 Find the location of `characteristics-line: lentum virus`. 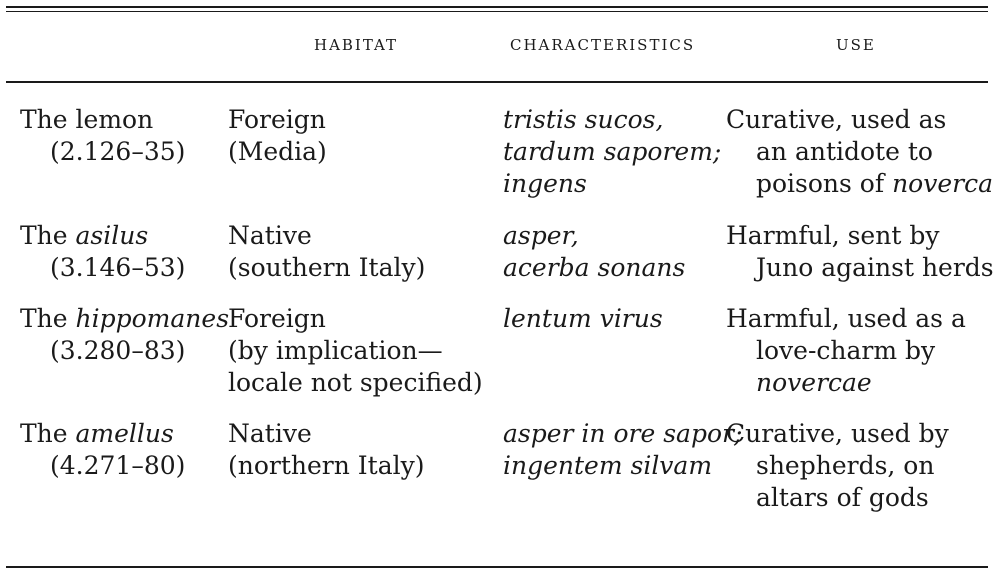

characteristics-line: lentum virus is located at coordinates (583, 318).